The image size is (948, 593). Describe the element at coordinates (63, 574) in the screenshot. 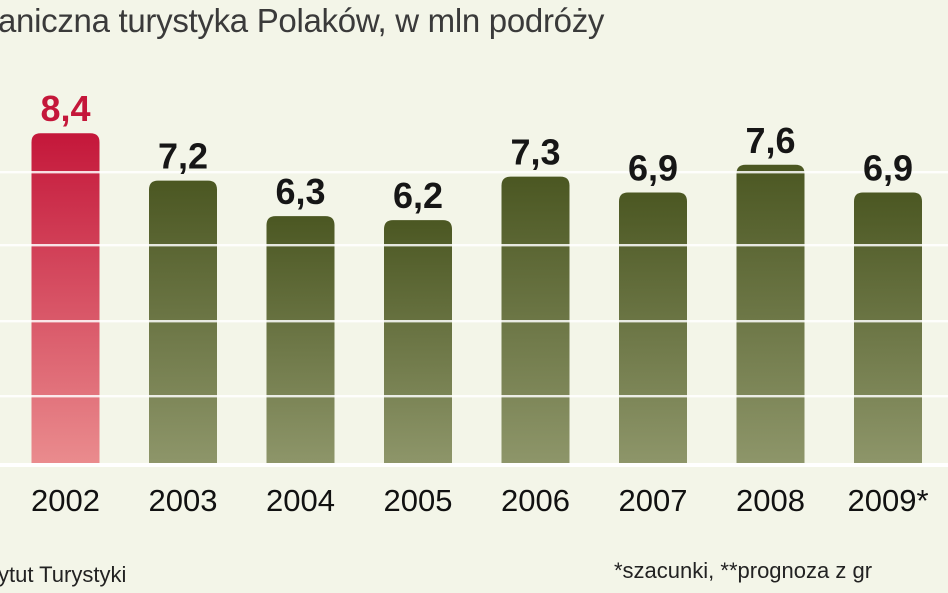

I see `source-note: ytut Turystyki` at that location.